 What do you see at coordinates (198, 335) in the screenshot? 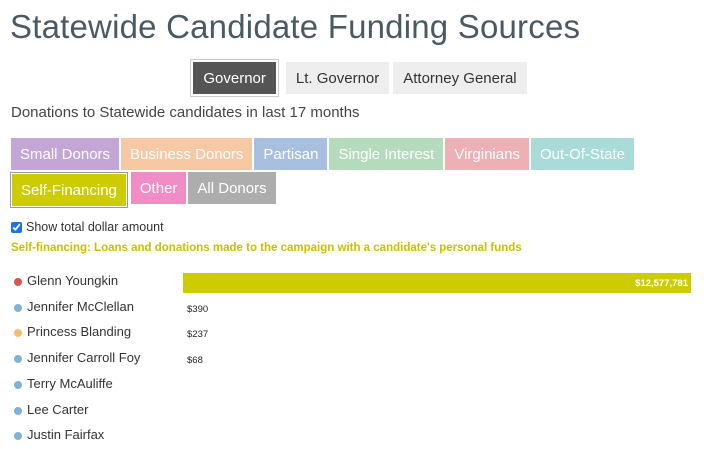
I see `value-label: $237` at bounding box center [198, 335].